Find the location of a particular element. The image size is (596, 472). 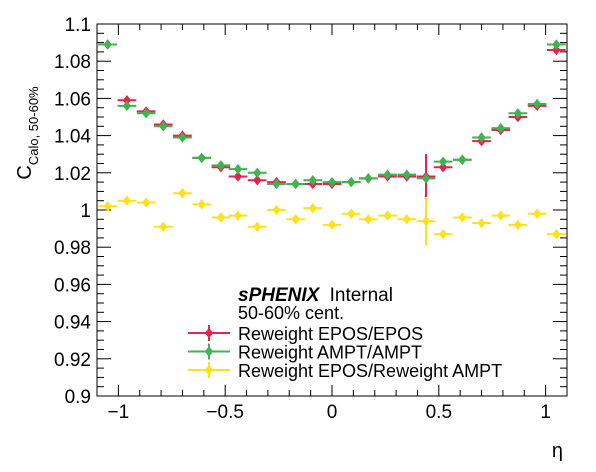

y-tick-label: 0.98 is located at coordinates (72, 248).